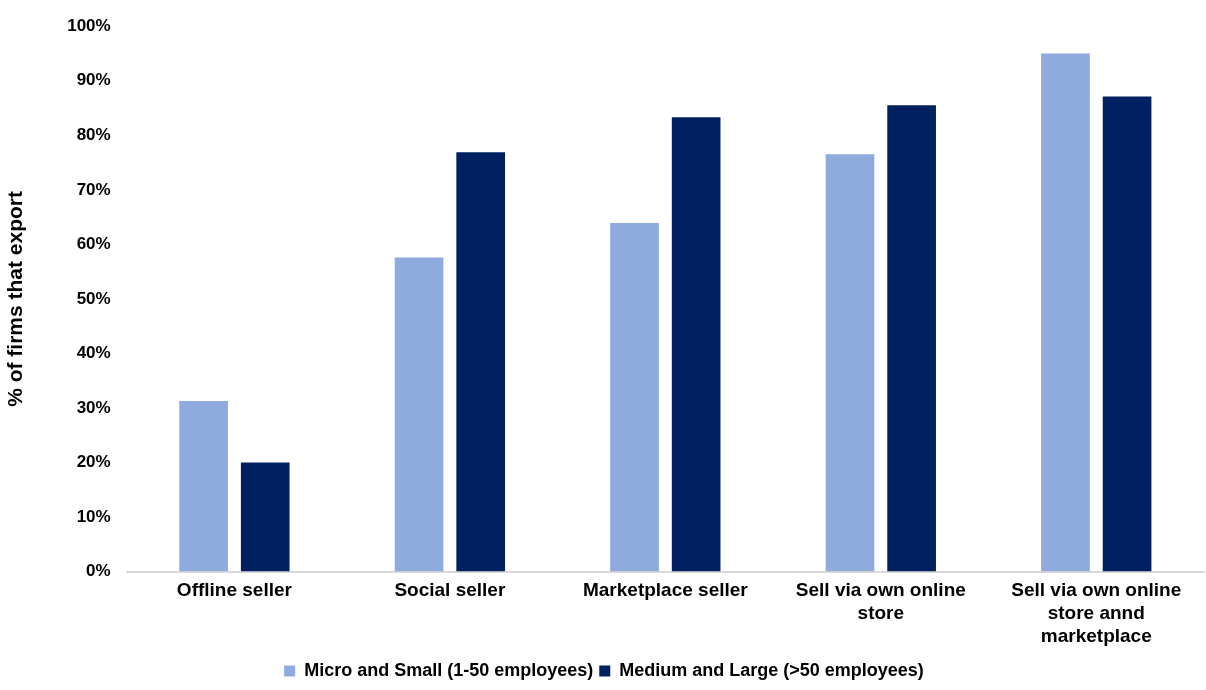  Describe the element at coordinates (771, 669) in the screenshot. I see `legend-label: Medium and Large (>50 employees)` at that location.